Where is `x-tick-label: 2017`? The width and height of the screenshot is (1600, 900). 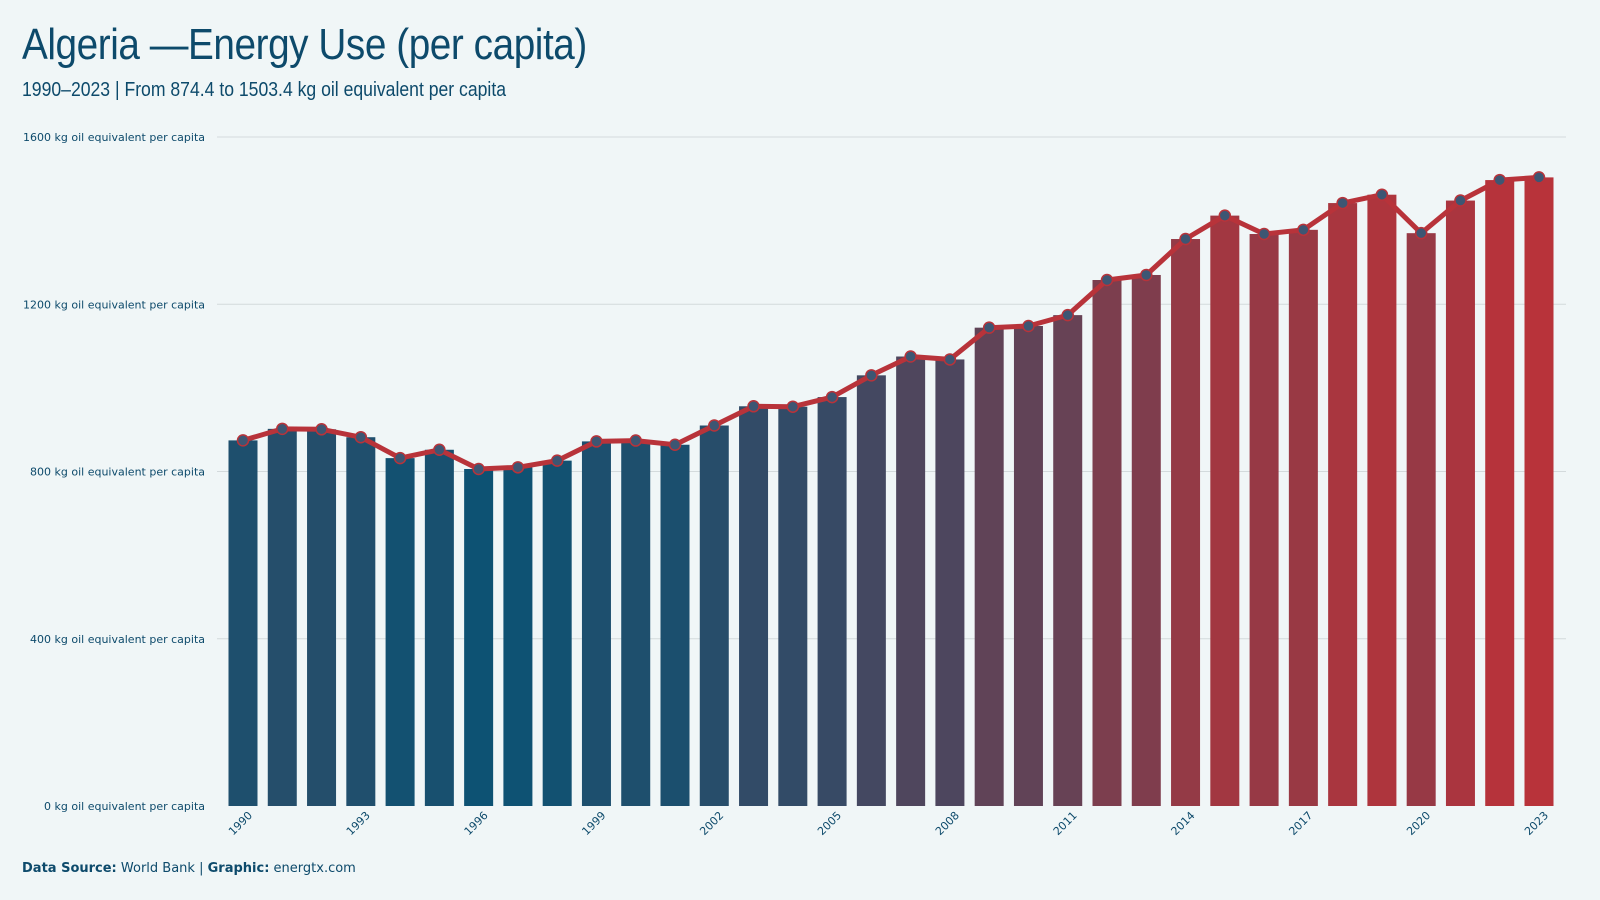
x-tick-label: 2017 is located at coordinates (1300, 823).